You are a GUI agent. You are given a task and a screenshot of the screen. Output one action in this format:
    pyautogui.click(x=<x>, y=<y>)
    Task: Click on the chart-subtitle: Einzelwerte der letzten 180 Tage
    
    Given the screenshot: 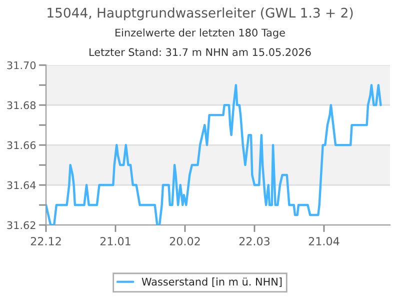 What is the action you would take?
    pyautogui.click(x=200, y=33)
    